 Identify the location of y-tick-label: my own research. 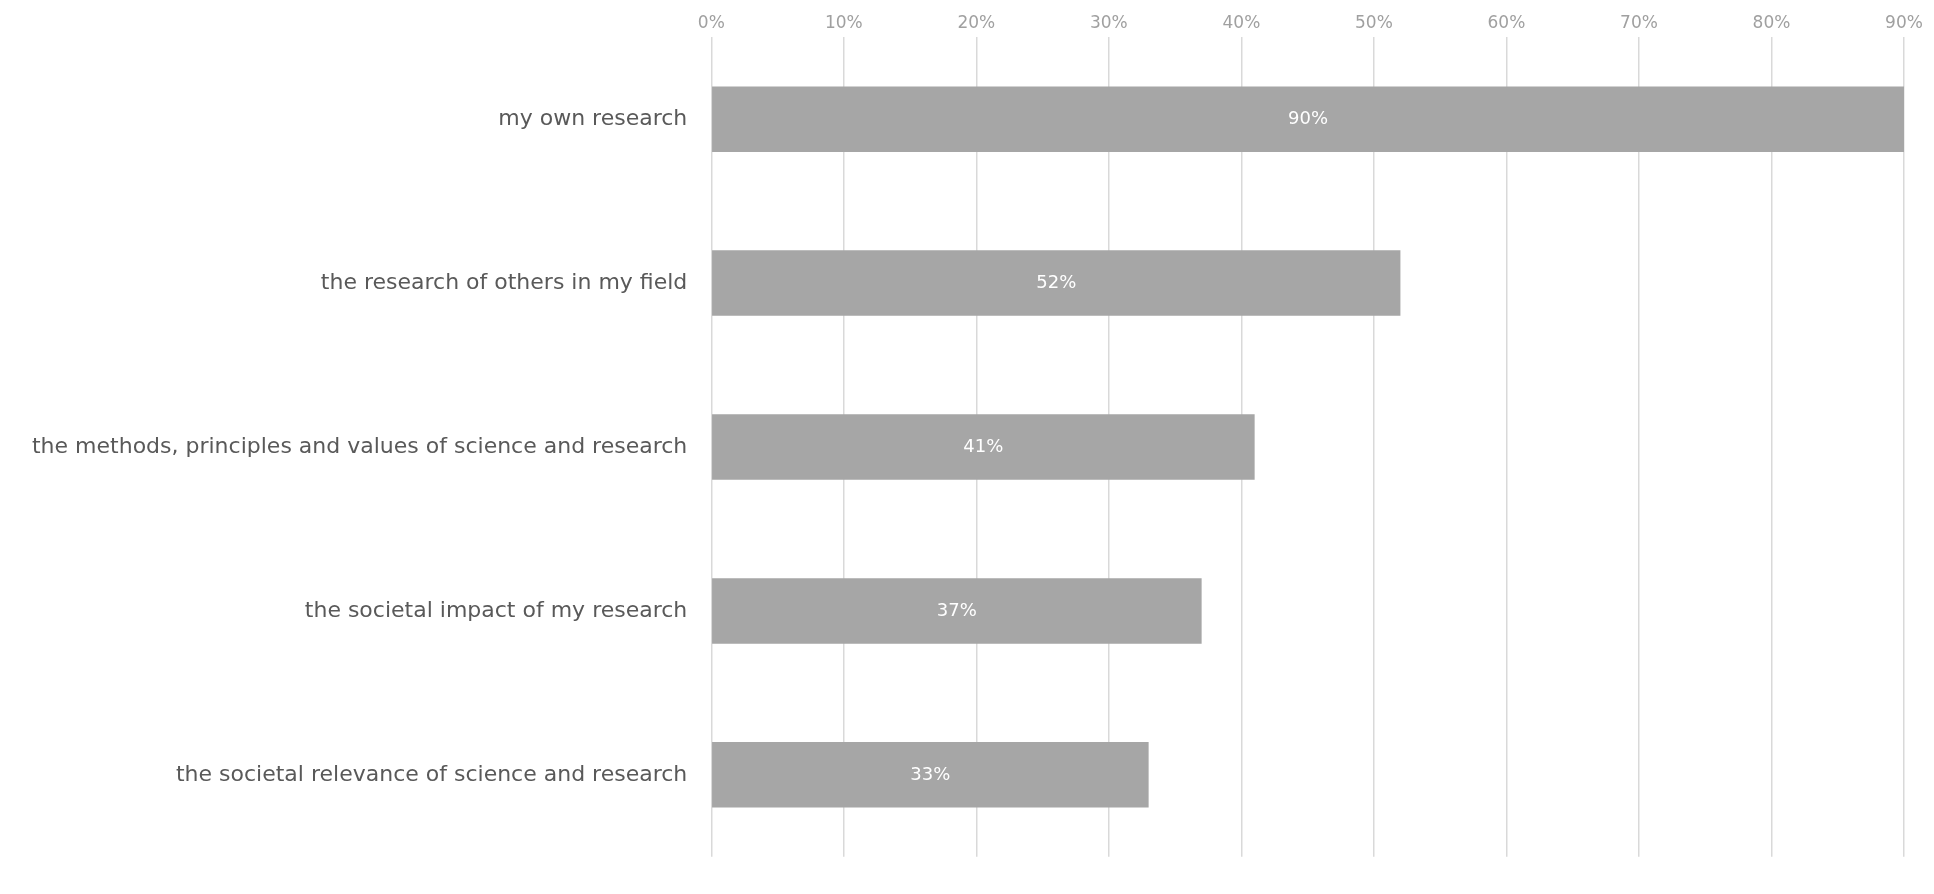
(593, 117).